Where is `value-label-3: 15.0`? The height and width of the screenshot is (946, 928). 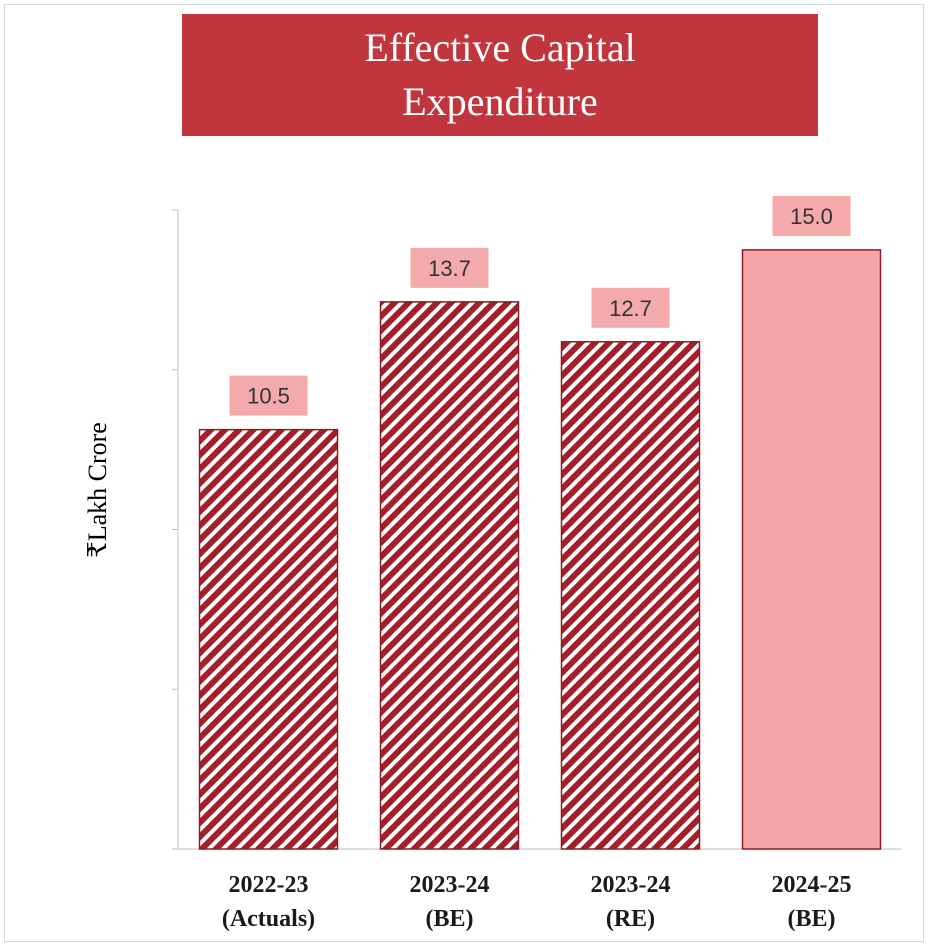 value-label-3: 15.0 is located at coordinates (811, 216).